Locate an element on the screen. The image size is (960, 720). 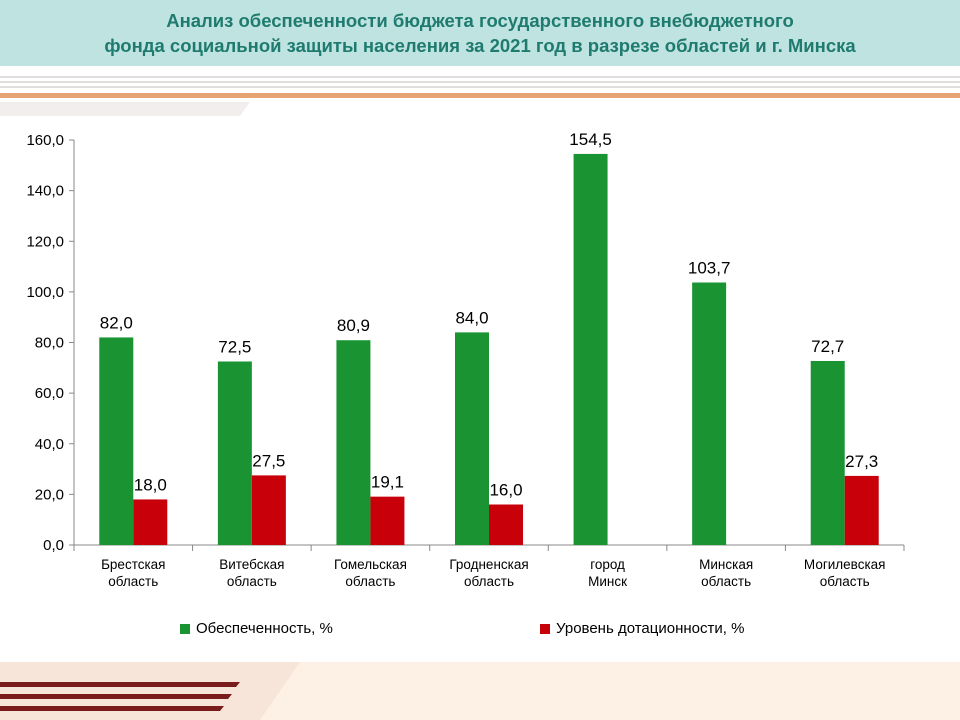
x-tick-label: Гродненская is located at coordinates (488, 564).